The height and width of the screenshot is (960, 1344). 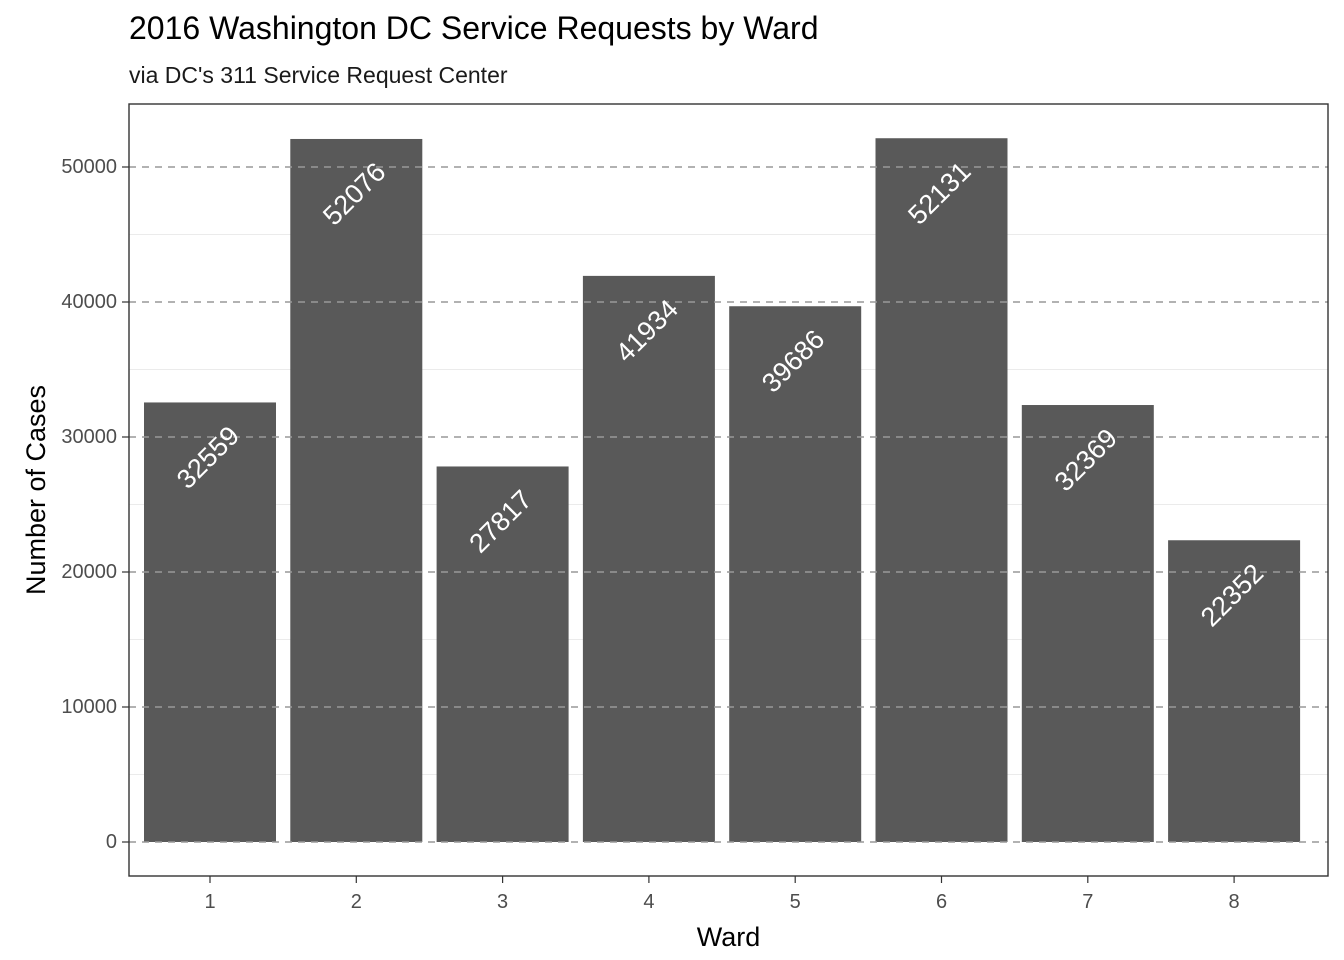 I want to click on x-tick-label: 4, so click(x=648, y=902).